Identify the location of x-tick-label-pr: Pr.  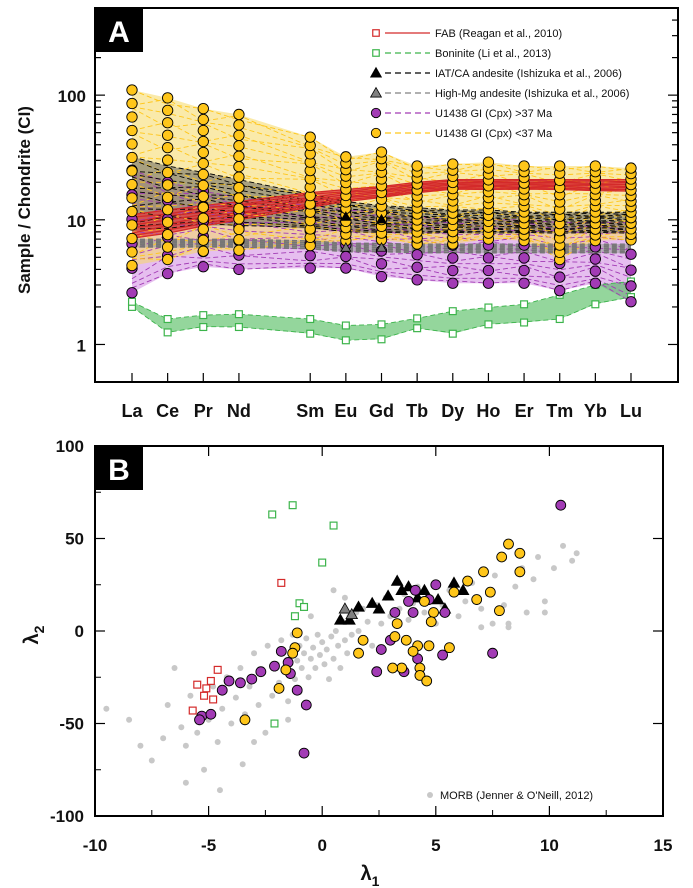
(203, 411).